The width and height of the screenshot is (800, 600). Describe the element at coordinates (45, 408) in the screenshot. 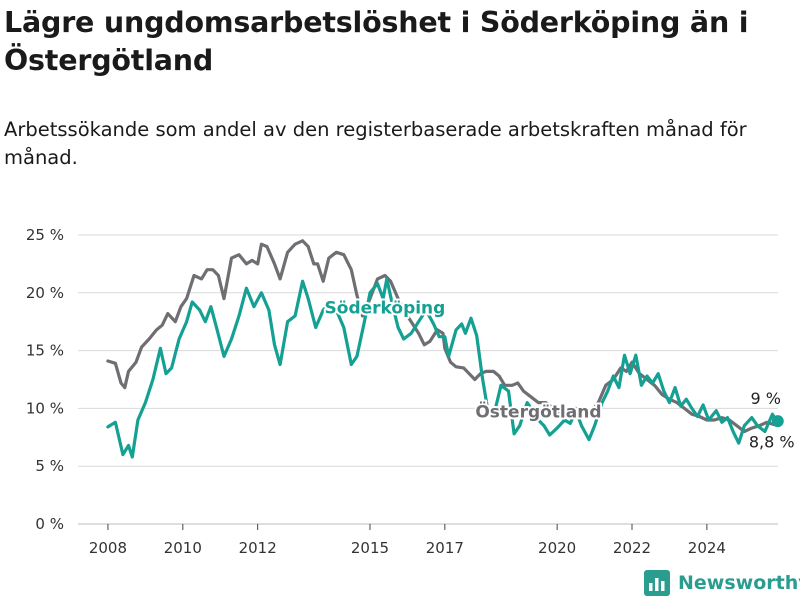

I see `y-tick-label: 10 %` at that location.